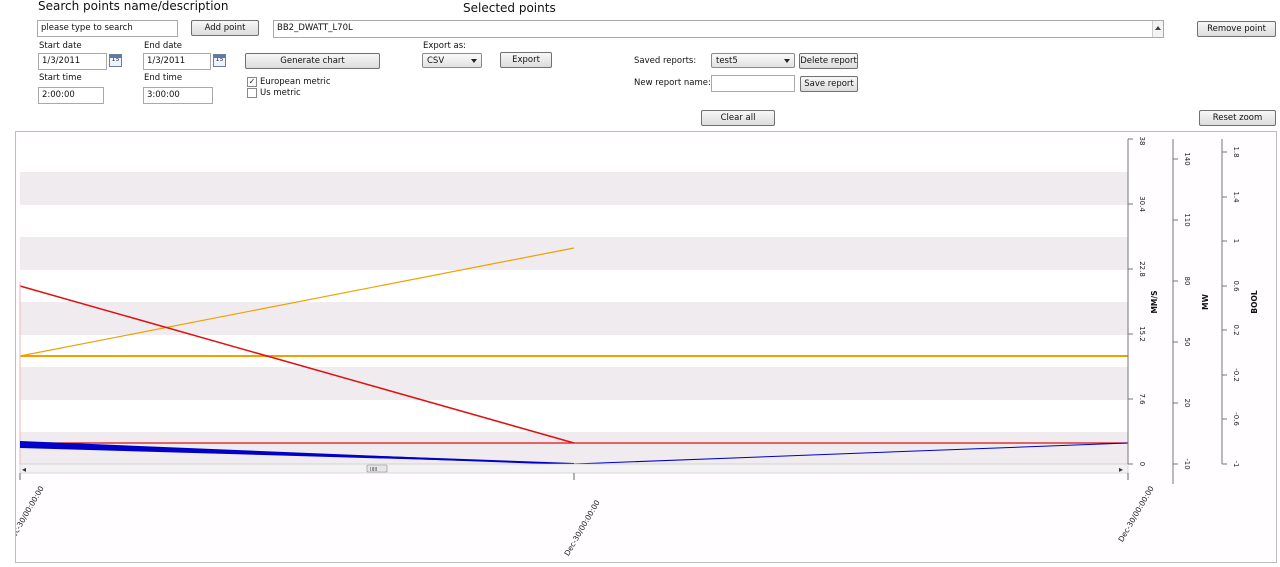 This screenshot has height=567, width=1280. Describe the element at coordinates (295, 82) in the screenshot. I see `european-metric-label: European metric` at that location.